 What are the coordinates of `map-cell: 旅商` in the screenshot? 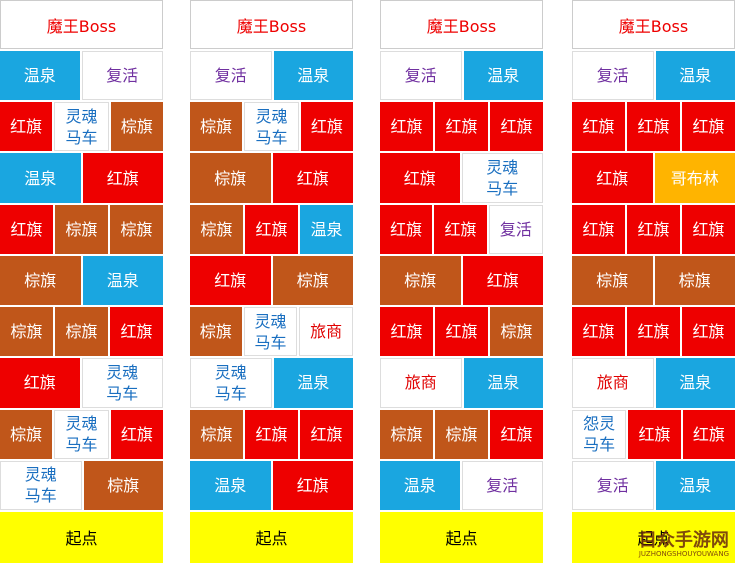 It's located at (613, 383).